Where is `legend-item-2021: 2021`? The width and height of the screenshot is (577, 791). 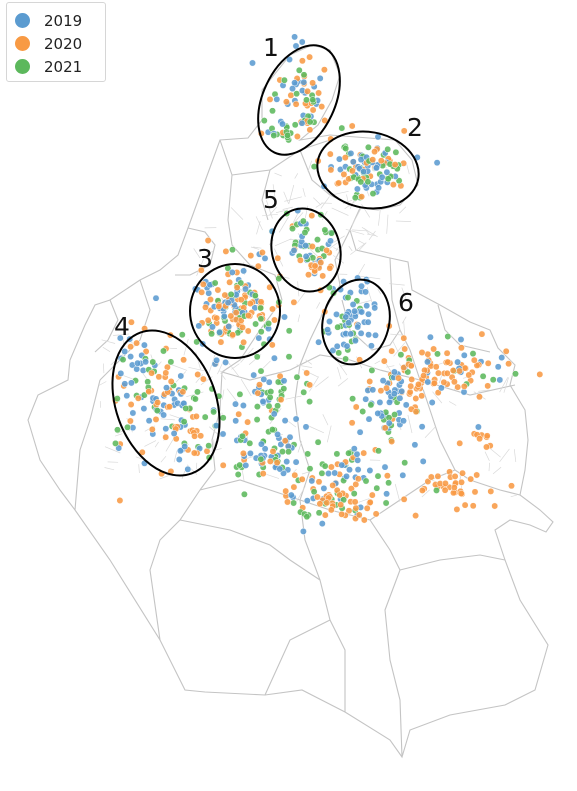
legend-item-2021: 2021 is located at coordinates (60, 66).